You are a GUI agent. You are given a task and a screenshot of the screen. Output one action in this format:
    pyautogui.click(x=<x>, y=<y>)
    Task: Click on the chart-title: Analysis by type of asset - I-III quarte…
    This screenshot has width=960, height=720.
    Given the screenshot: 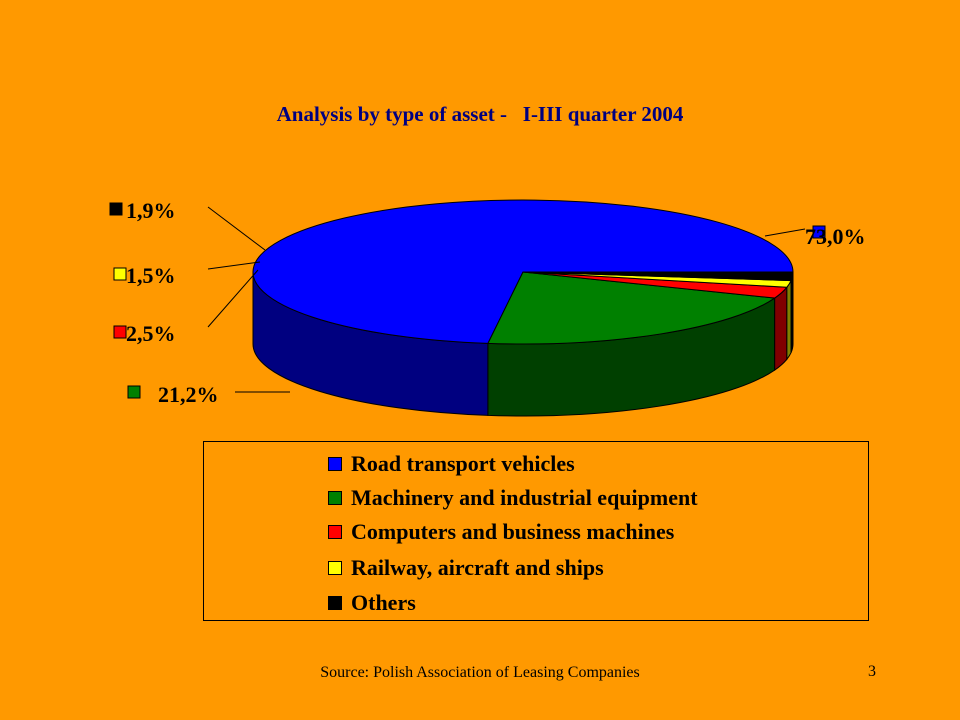 What is the action you would take?
    pyautogui.click(x=480, y=114)
    